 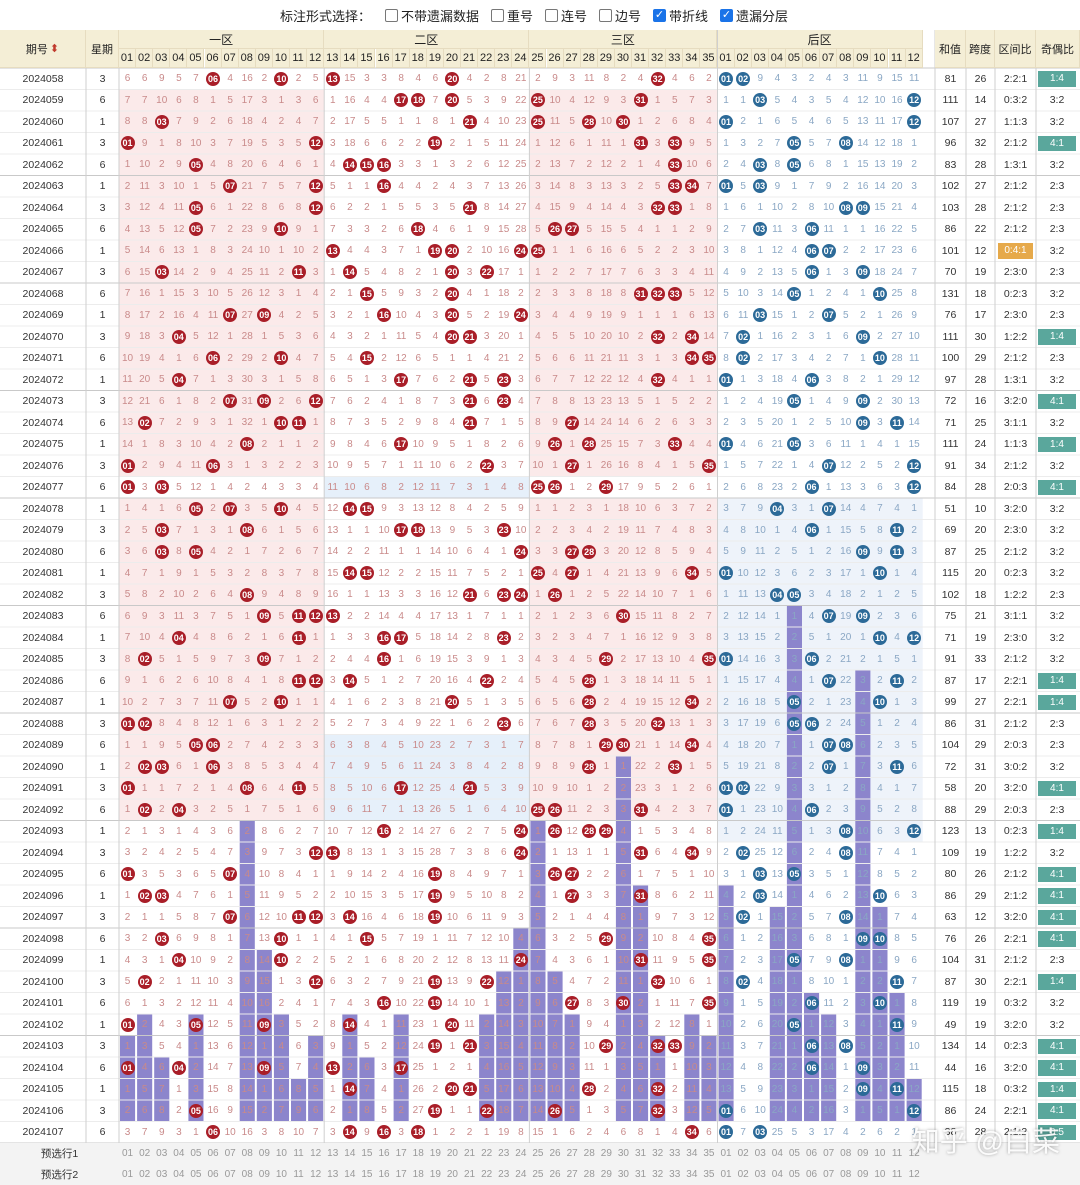 What do you see at coordinates (43, 49) in the screenshot?
I see `issue-header: 期号 ⬍` at bounding box center [43, 49].